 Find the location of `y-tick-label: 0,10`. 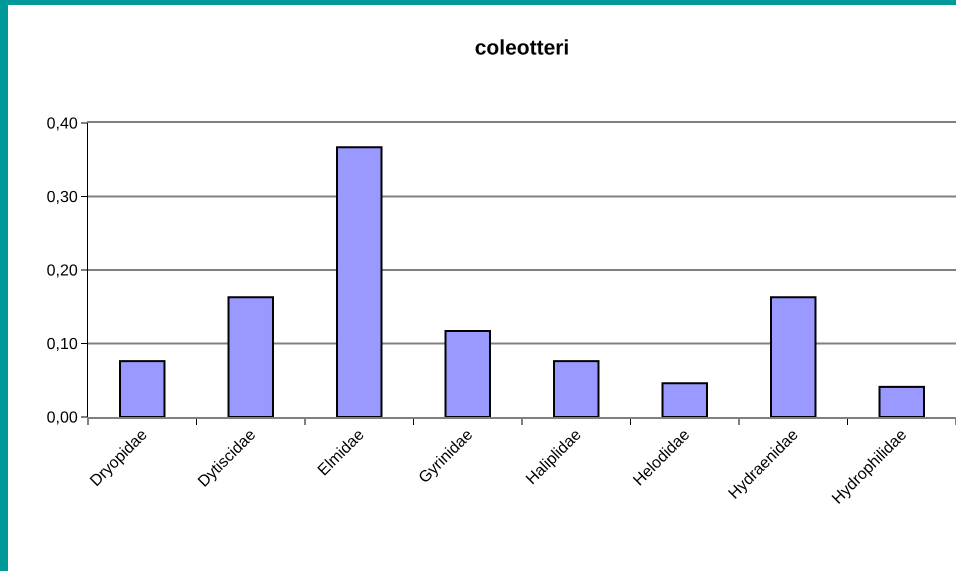

y-tick-label: 0,10 is located at coordinates (62, 345).